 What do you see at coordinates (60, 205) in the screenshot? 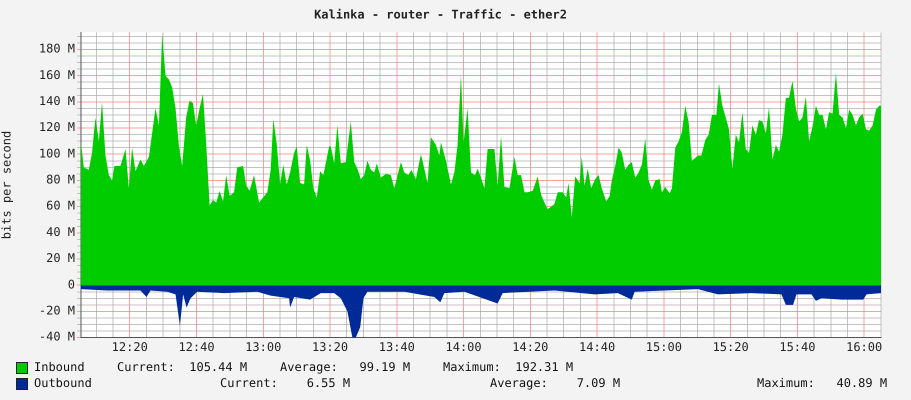
I see `y-tick-label: 60 M` at bounding box center [60, 205].